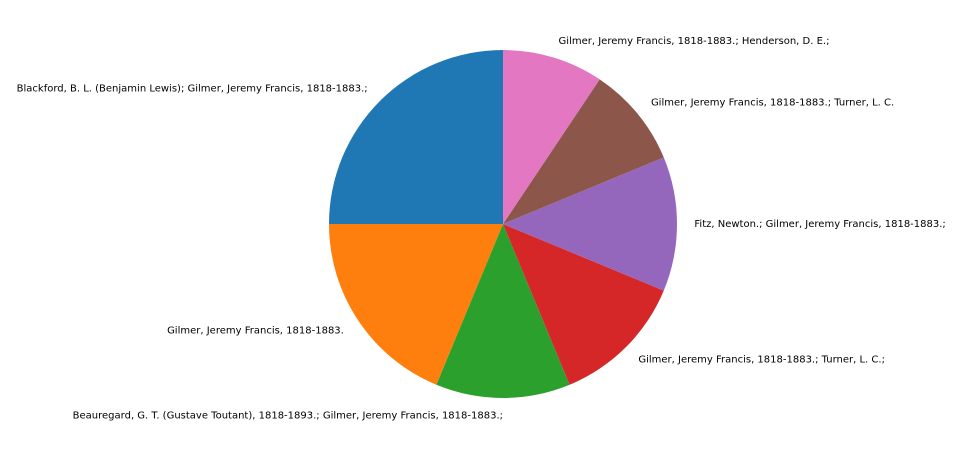  Describe the element at coordinates (255, 330) in the screenshot. I see `pie-slice-label-2: Gilmer, Jeremy Francis, 1818-1883.` at that location.